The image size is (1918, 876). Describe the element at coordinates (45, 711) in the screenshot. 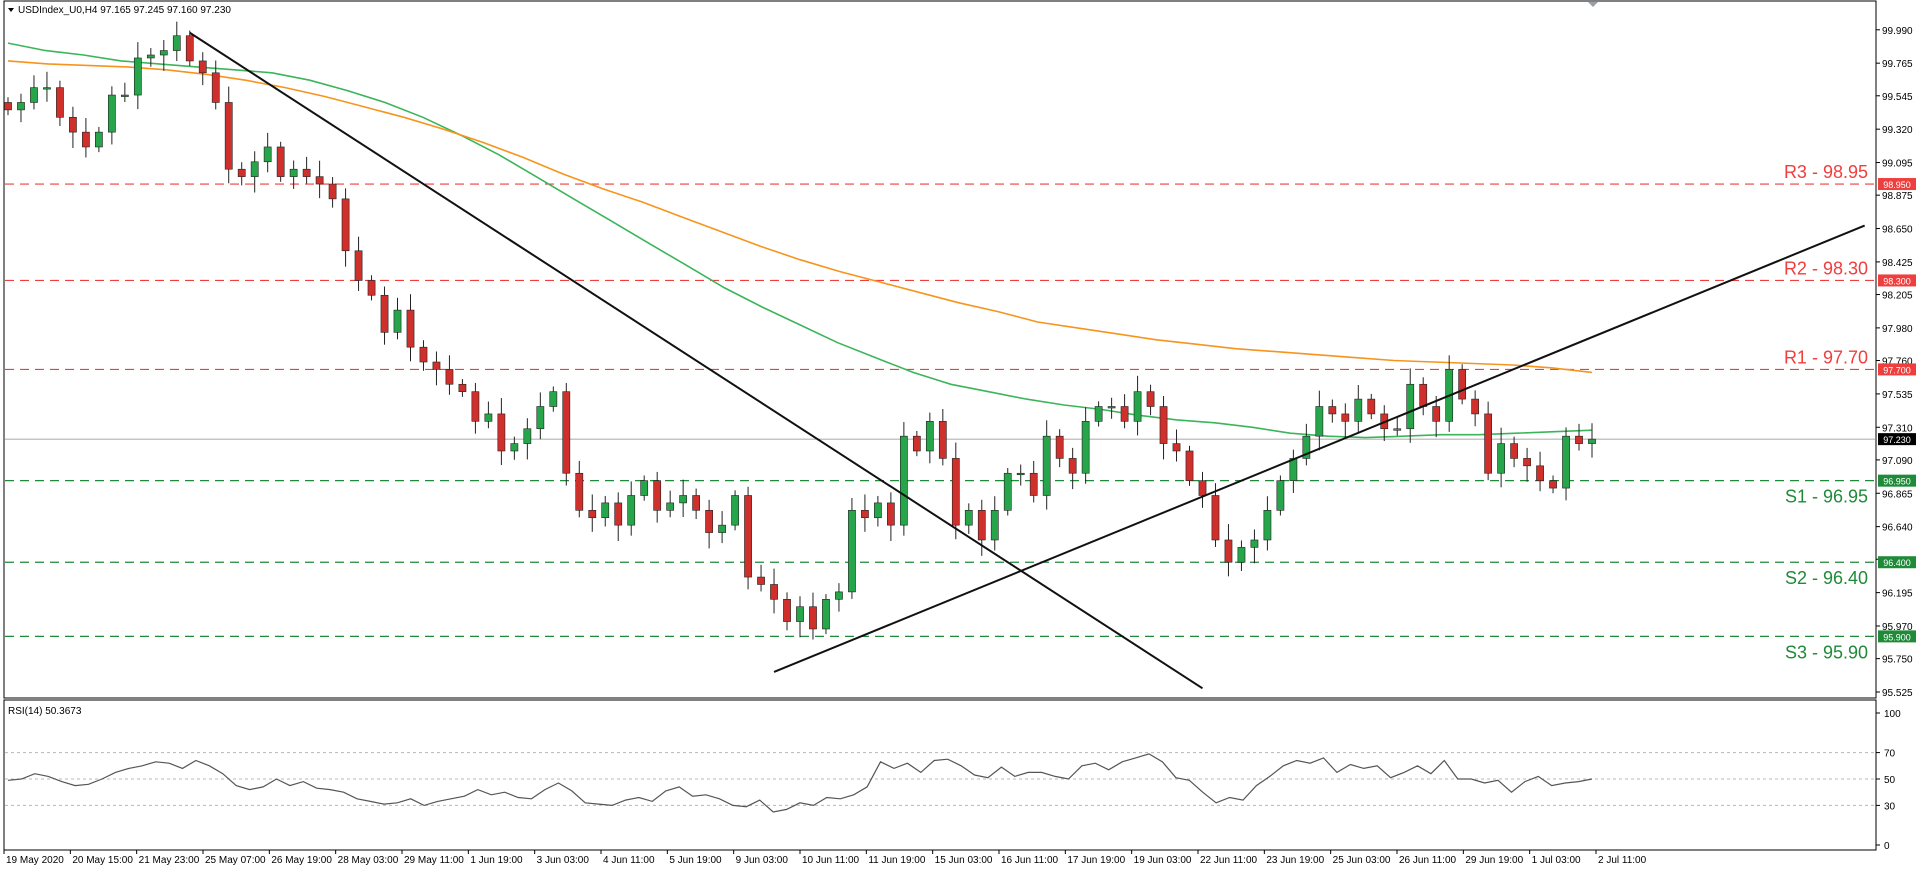

I see `rsi-header: RSI(14) 50.3673` at that location.